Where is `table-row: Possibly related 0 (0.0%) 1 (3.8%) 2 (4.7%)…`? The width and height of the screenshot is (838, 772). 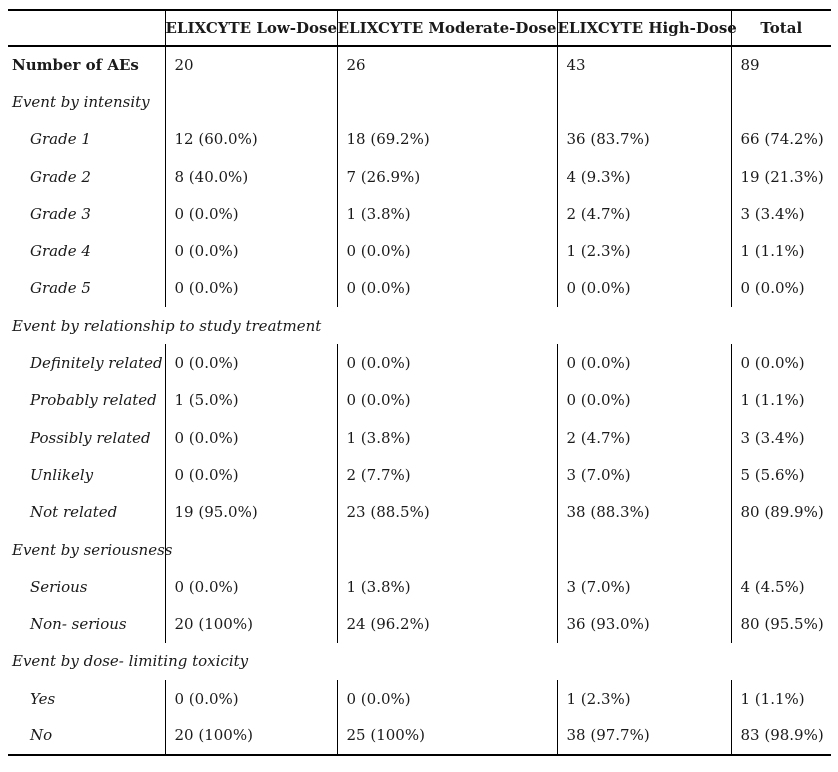
table-row: Possibly related 0 (0.0%) 1 (3.8%) 2 (4.7%)… is located at coordinates (419, 437).